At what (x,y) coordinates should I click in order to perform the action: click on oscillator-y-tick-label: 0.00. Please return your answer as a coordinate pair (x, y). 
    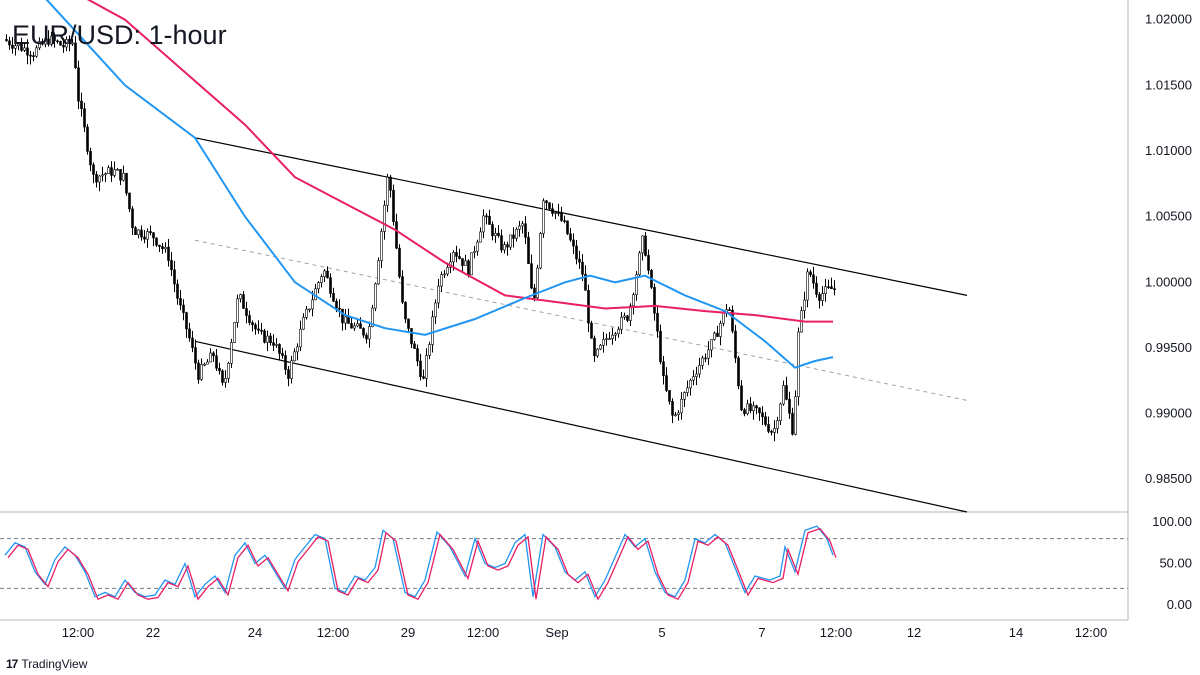
    Looking at the image, I should click on (1179, 604).